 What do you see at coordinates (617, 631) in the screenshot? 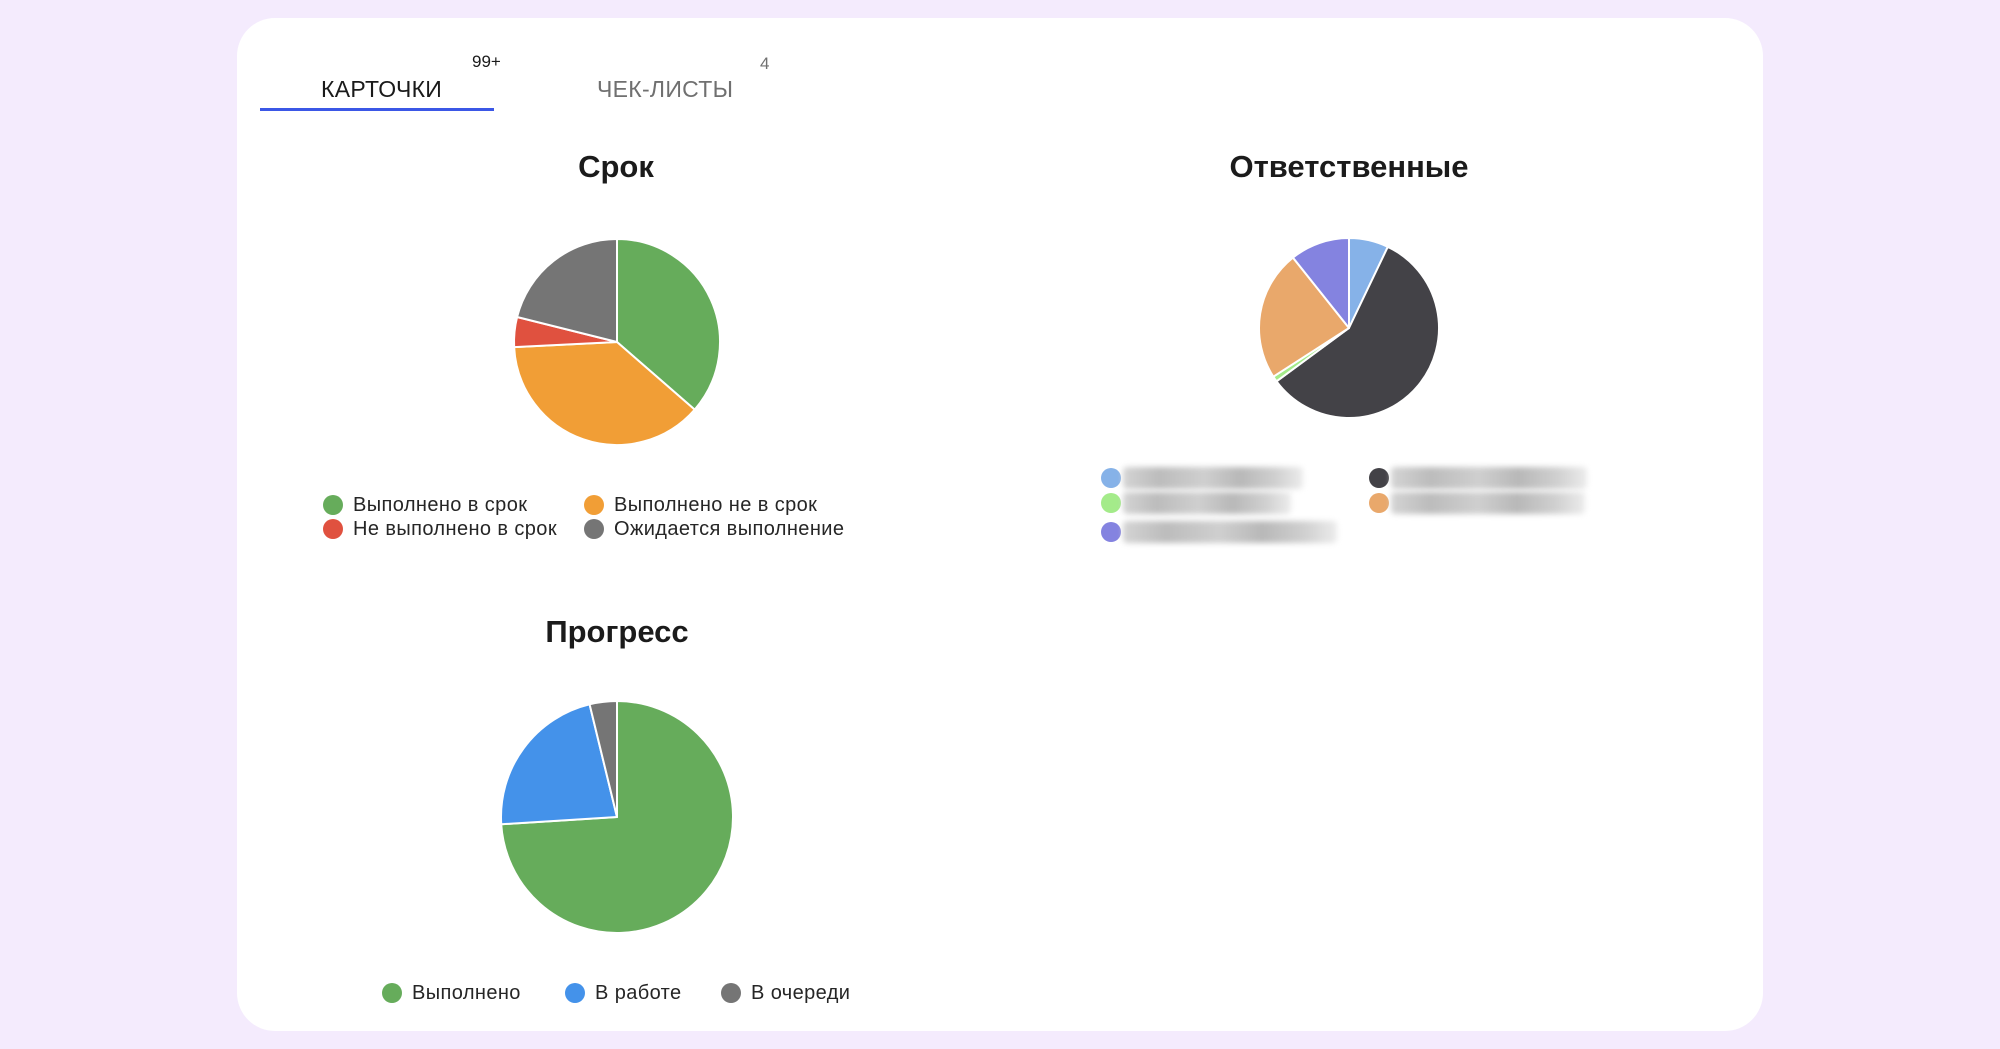
I see `chart-progress-title: Прогресс` at bounding box center [617, 631].